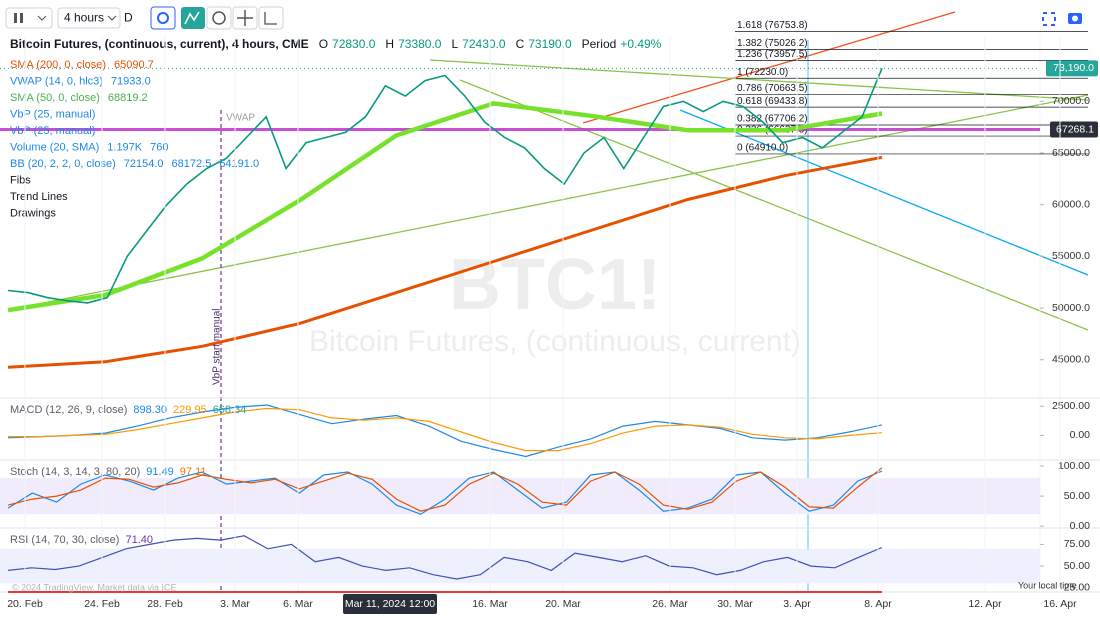 This screenshot has width=1100, height=627. Describe the element at coordinates (420, 44) in the screenshot. I see `ohlc-value: 73380.0` at that location.